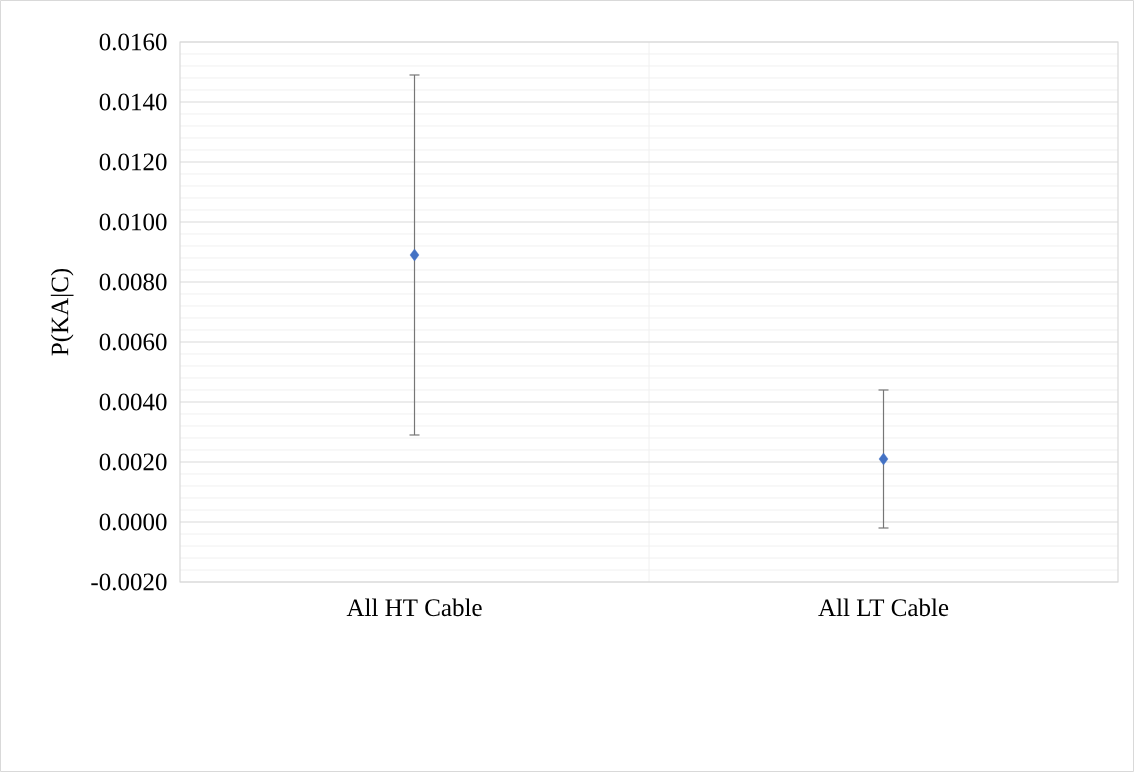 The width and height of the screenshot is (1134, 772). Describe the element at coordinates (133, 42) in the screenshot. I see `y-tick-label: 0.0160` at that location.